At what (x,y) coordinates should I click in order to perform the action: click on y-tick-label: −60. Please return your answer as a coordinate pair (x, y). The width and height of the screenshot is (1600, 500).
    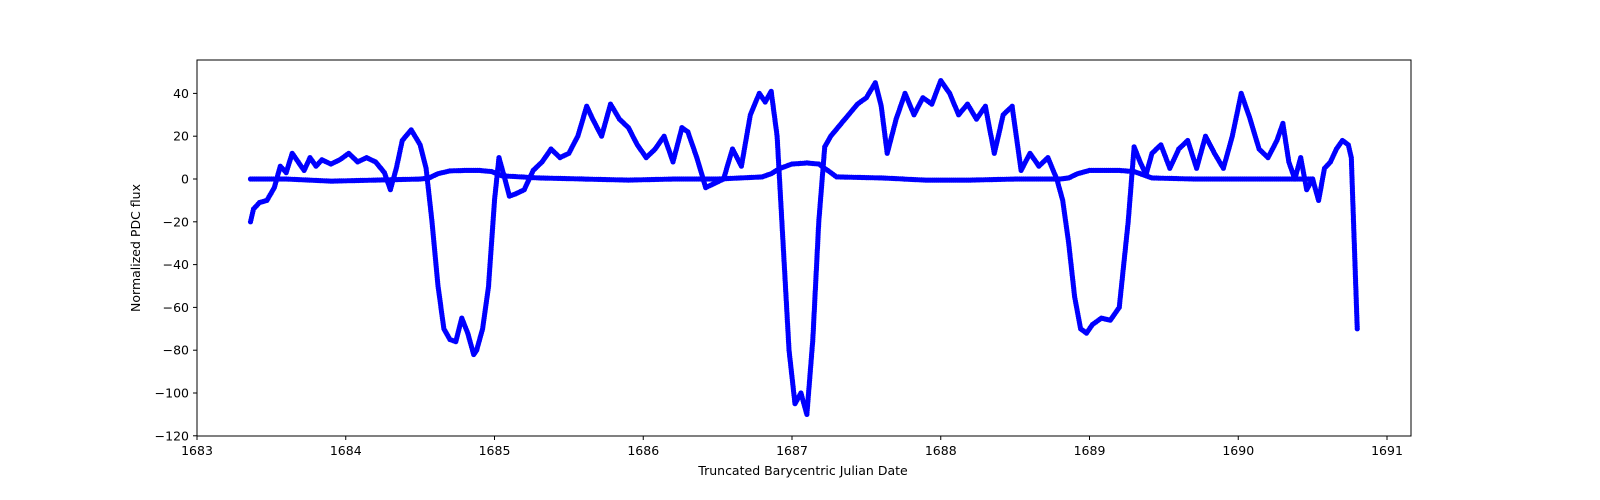
    Looking at the image, I should click on (176, 307).